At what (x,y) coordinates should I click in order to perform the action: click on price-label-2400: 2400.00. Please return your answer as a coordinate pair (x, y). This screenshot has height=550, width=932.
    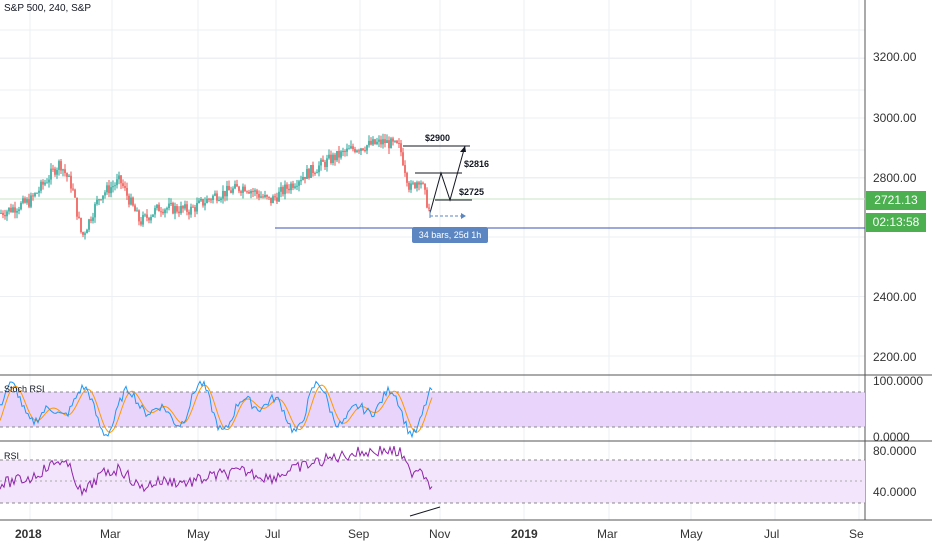
    Looking at the image, I should click on (895, 297).